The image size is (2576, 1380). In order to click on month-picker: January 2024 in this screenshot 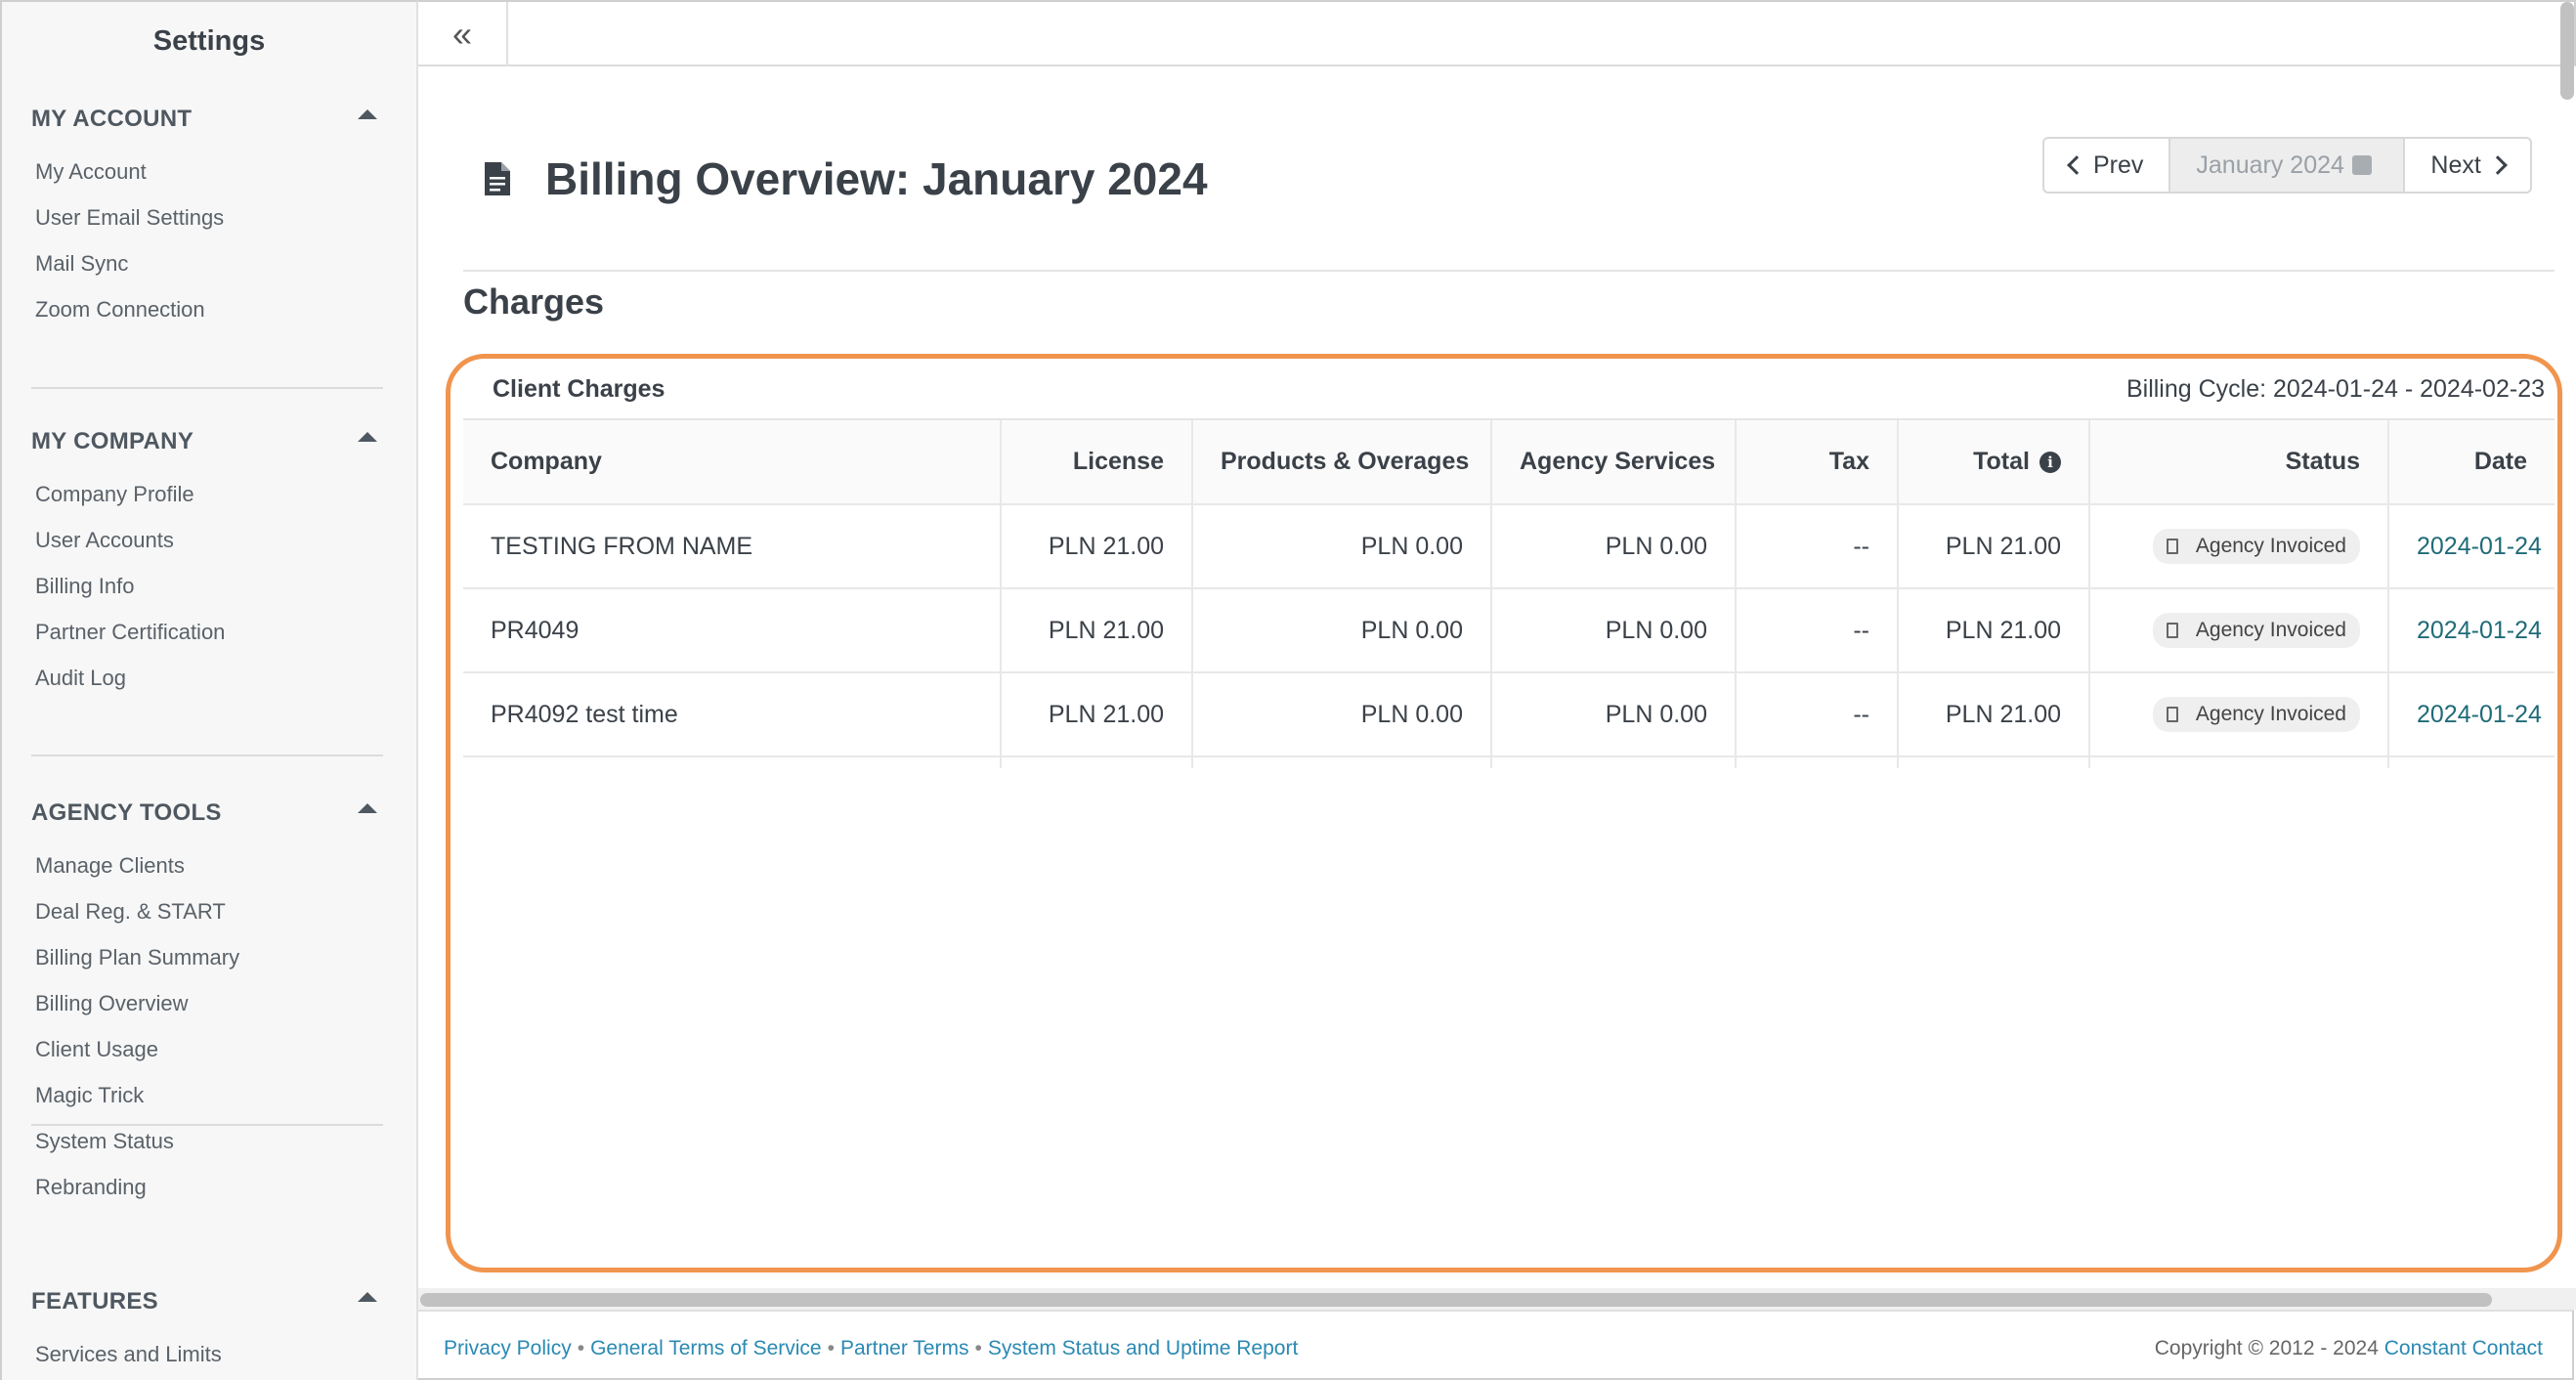, I will do `click(2288, 166)`.